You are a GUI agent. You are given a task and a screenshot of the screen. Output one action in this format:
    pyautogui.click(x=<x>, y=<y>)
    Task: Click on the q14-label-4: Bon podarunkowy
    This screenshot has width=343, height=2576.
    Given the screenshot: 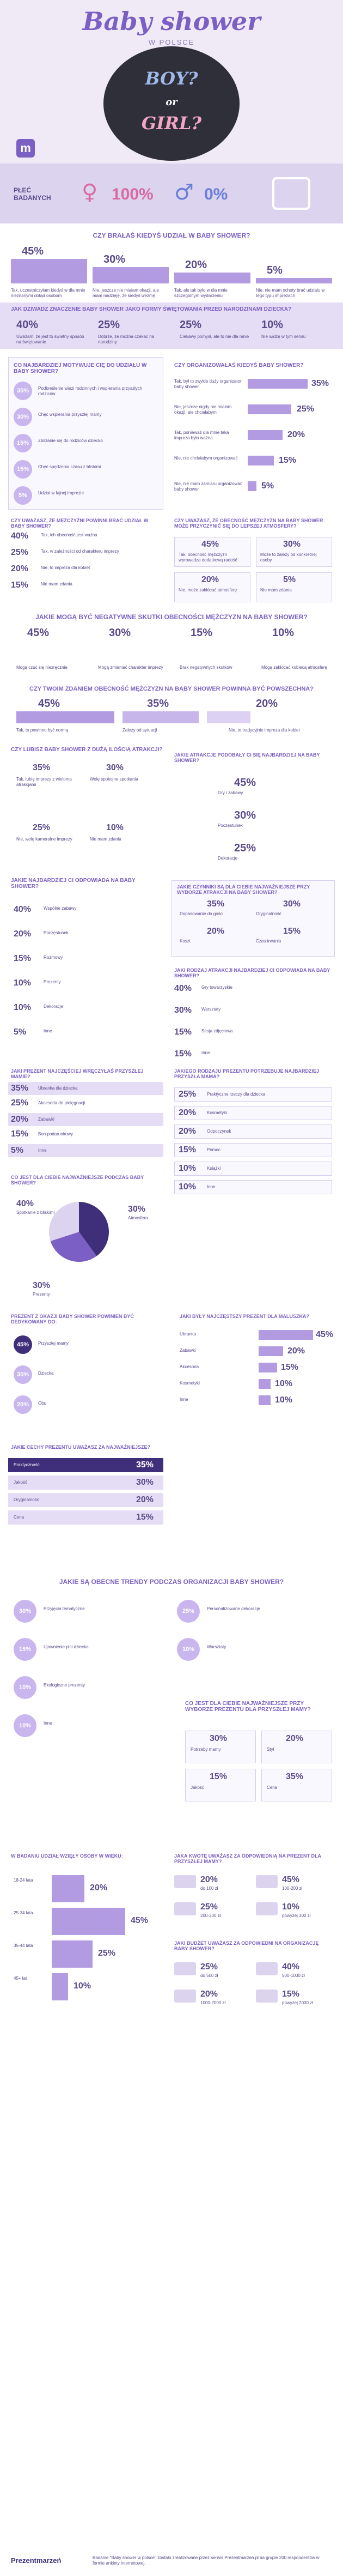 What is the action you would take?
    pyautogui.click(x=56, y=1134)
    